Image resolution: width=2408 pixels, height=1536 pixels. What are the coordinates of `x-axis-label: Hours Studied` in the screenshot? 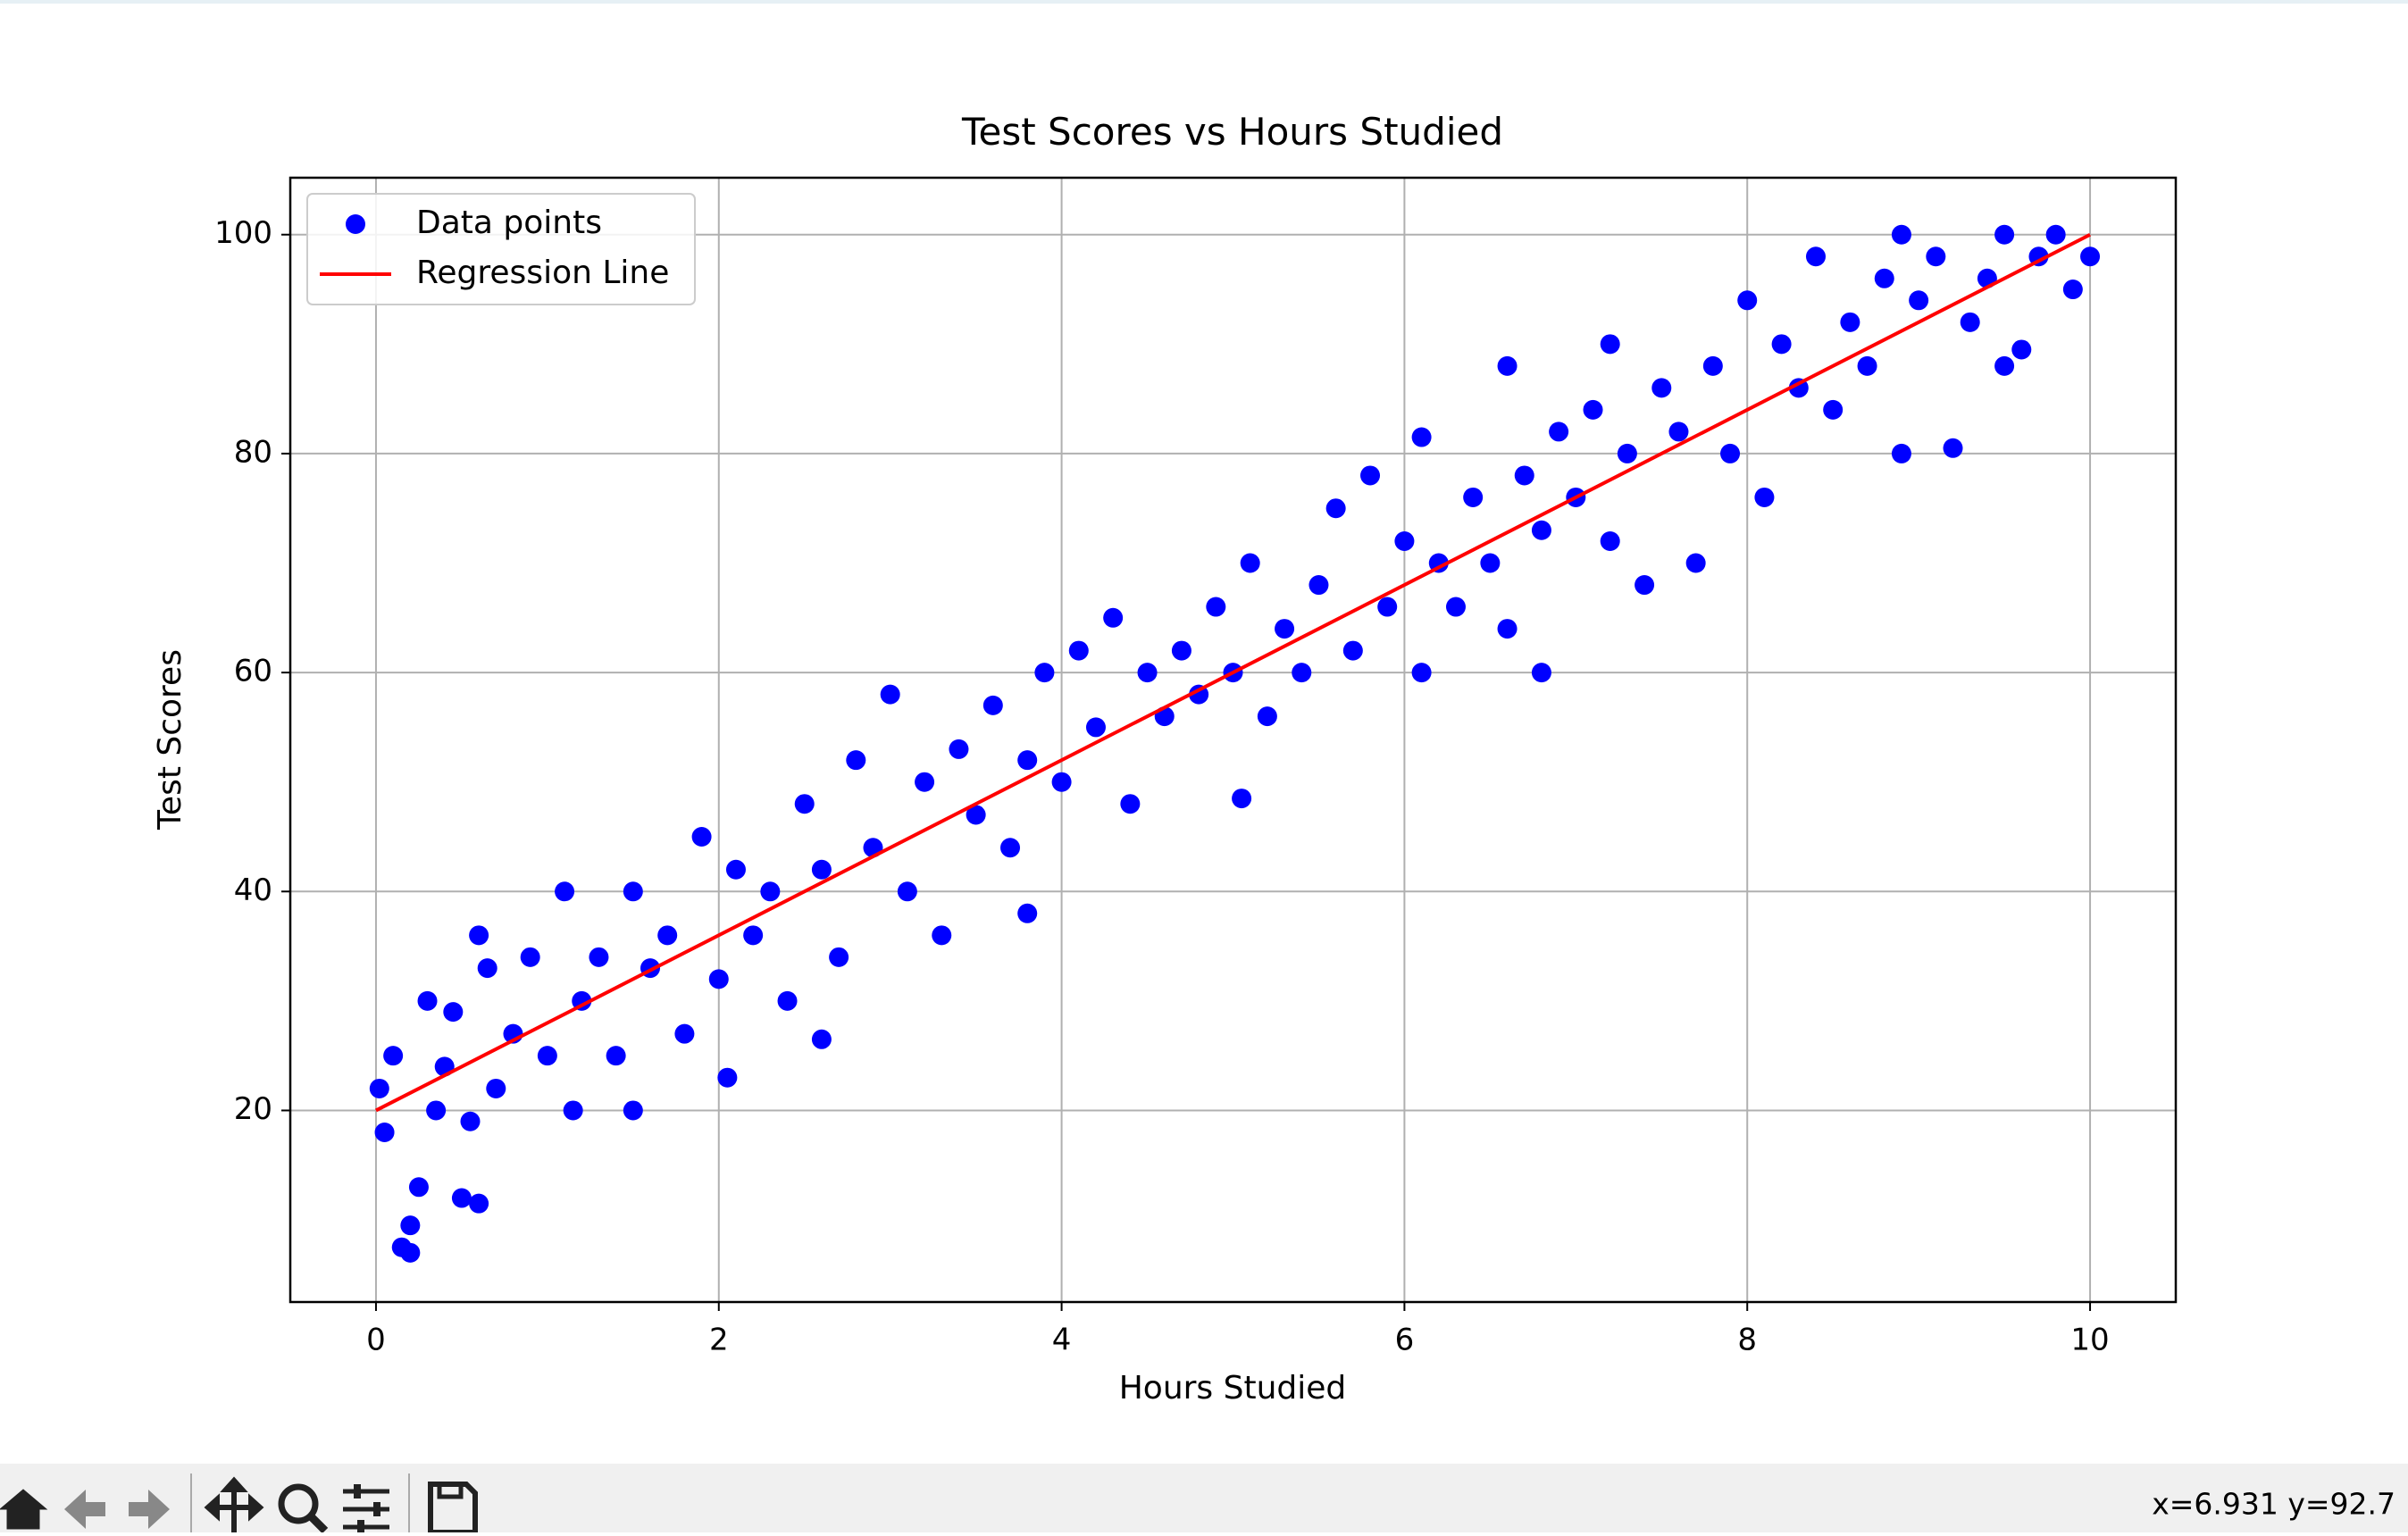 It's located at (1233, 1388).